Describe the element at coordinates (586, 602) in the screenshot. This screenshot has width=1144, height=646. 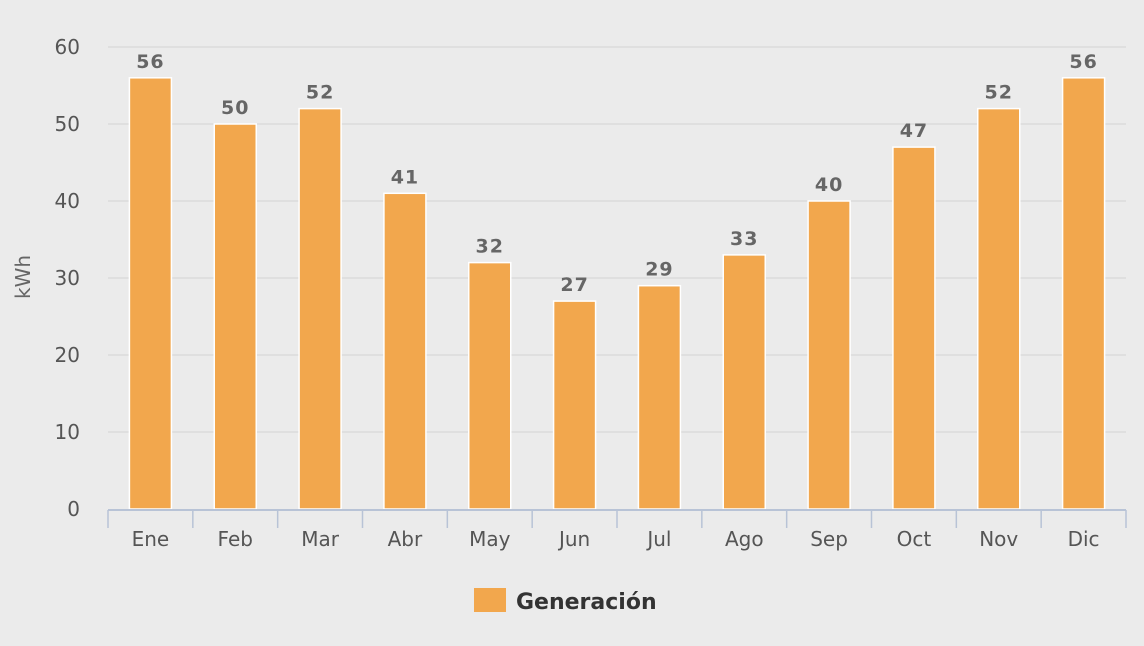
I see `legend-label: Generación` at that location.